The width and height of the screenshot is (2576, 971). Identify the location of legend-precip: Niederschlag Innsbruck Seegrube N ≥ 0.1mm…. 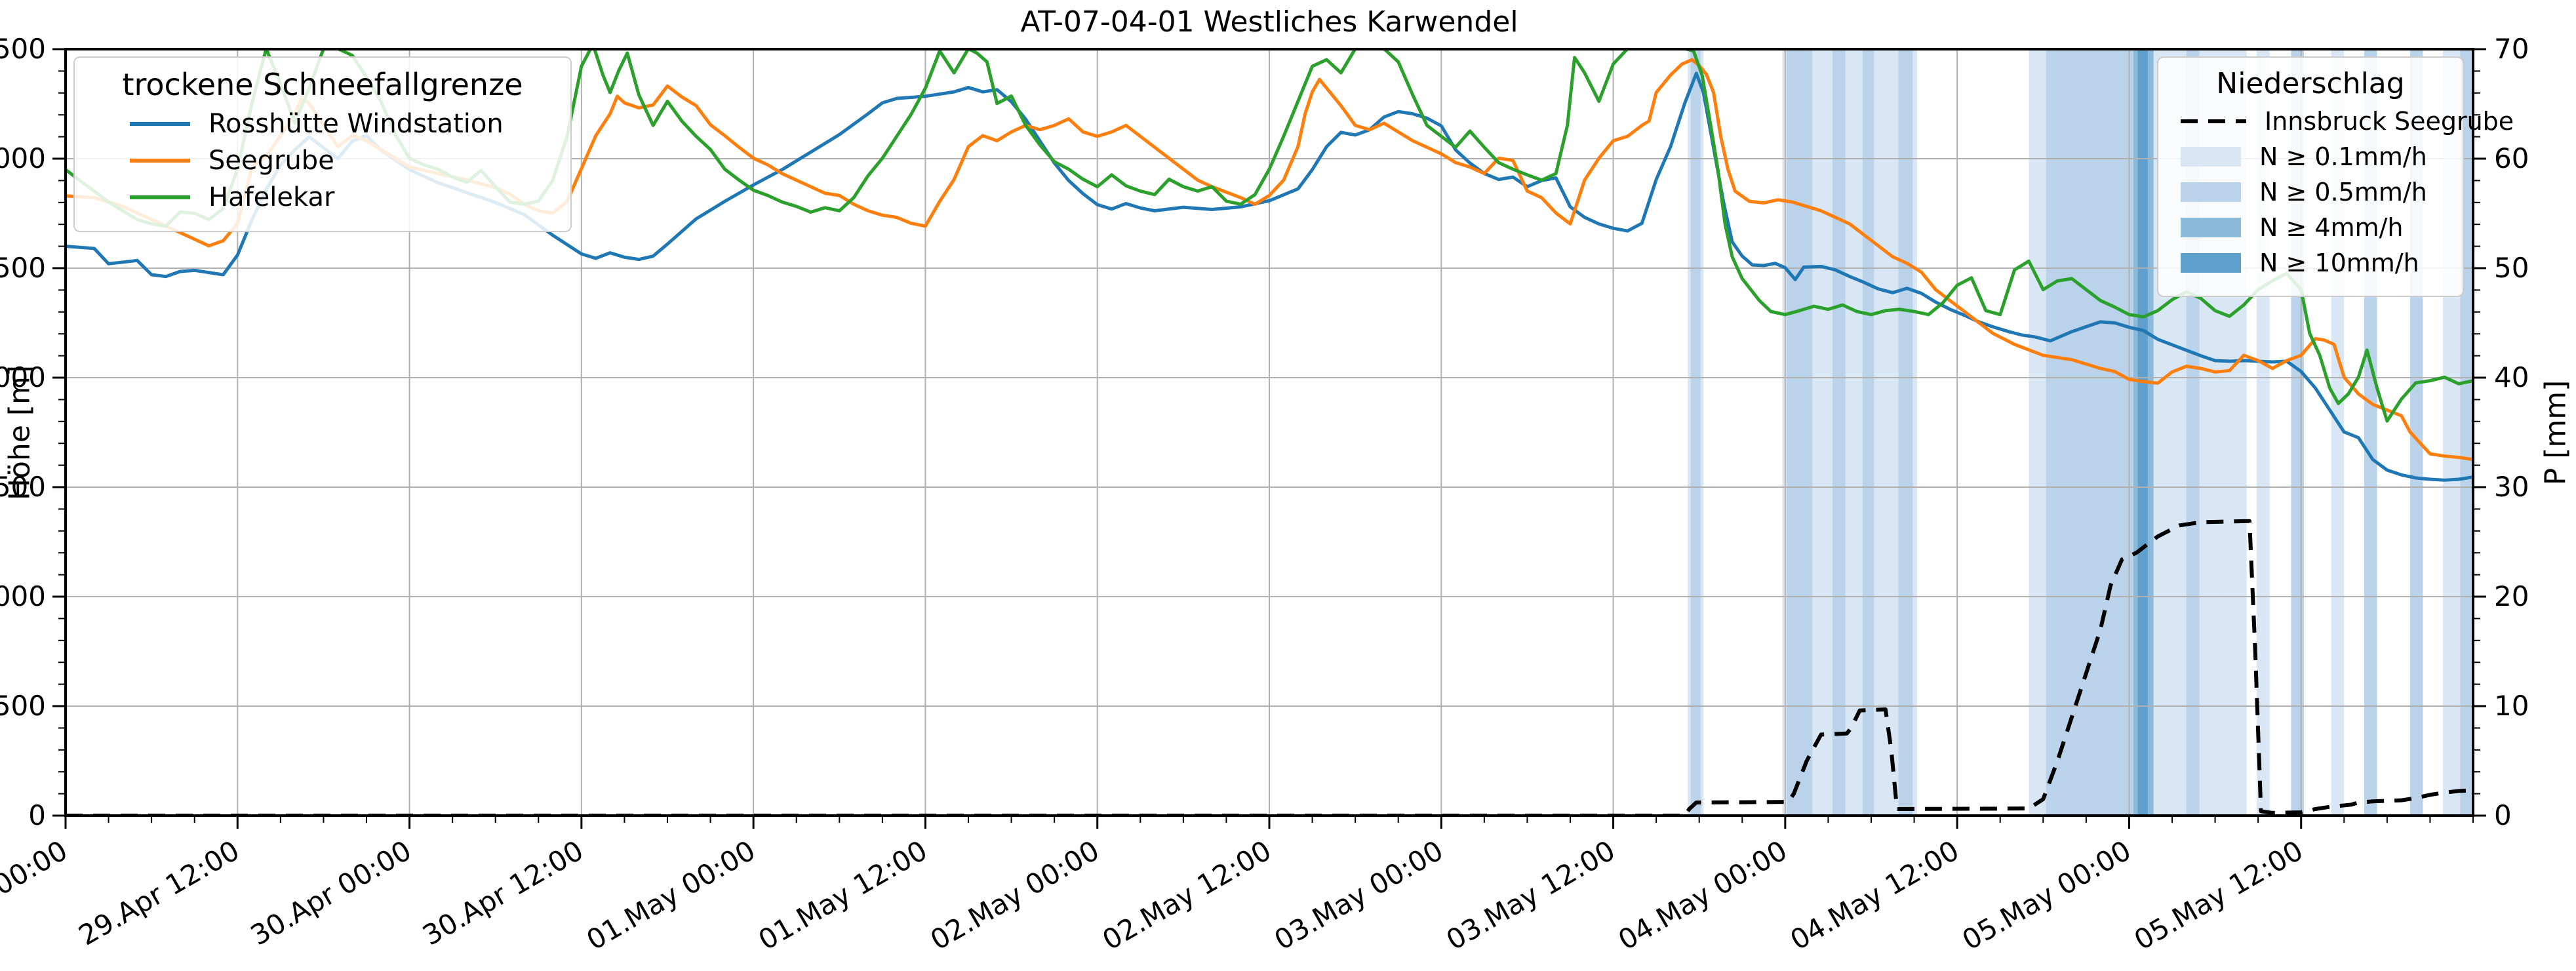
(2335, 176).